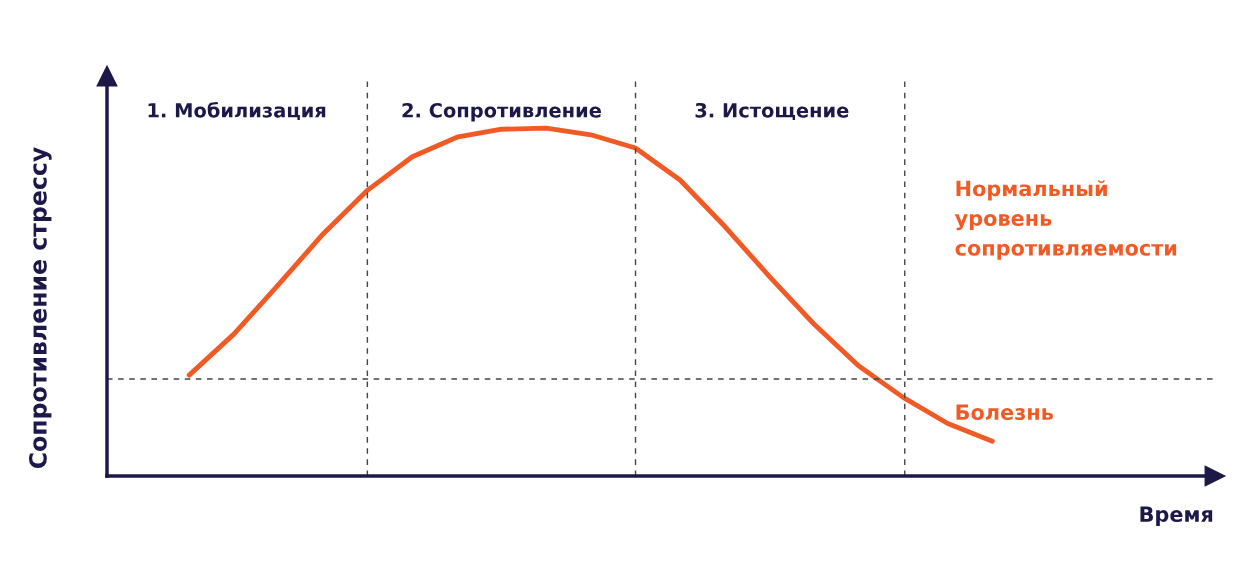  What do you see at coordinates (772, 111) in the screenshot?
I see `text: 3. Истощение` at bounding box center [772, 111].